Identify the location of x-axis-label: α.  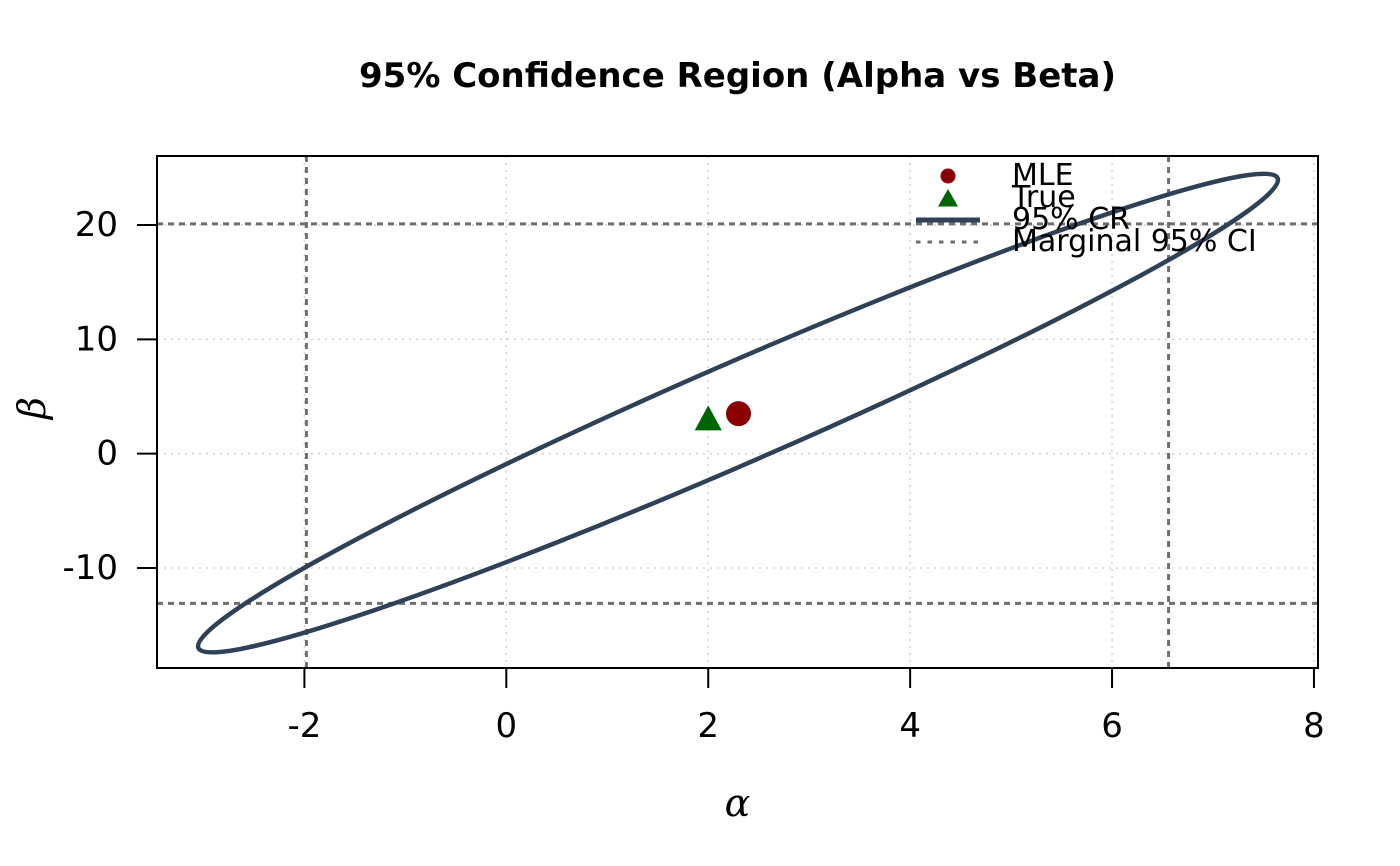
(737, 803).